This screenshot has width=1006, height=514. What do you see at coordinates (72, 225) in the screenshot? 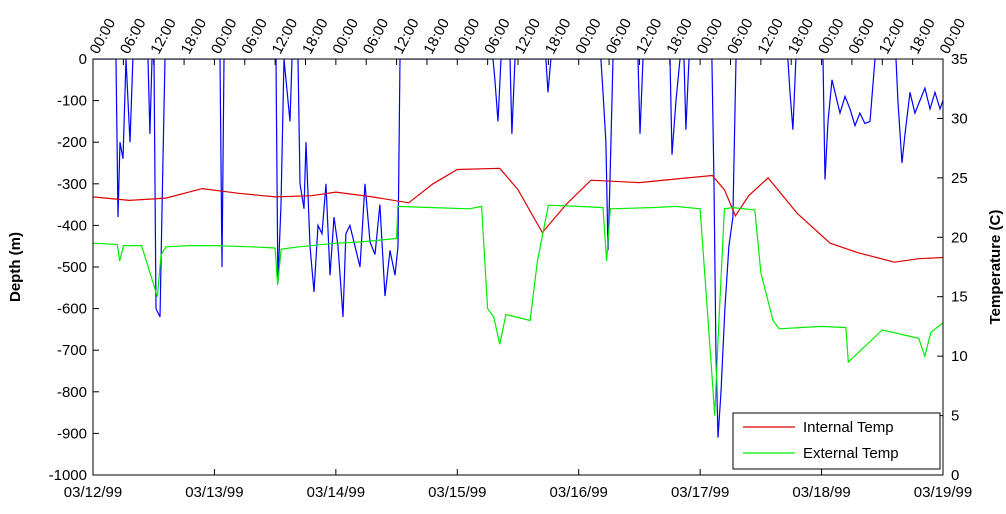
I see `y-tick-label: -400` at bounding box center [72, 225].